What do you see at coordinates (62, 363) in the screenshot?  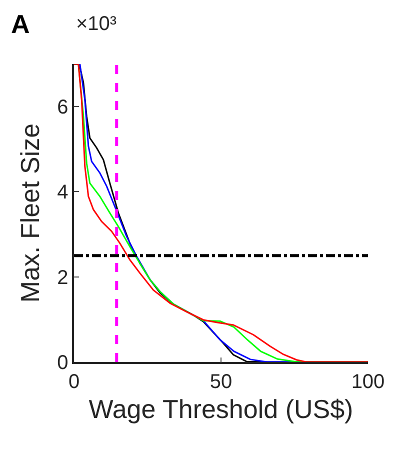 I see `y-tick-label: 0` at bounding box center [62, 363].